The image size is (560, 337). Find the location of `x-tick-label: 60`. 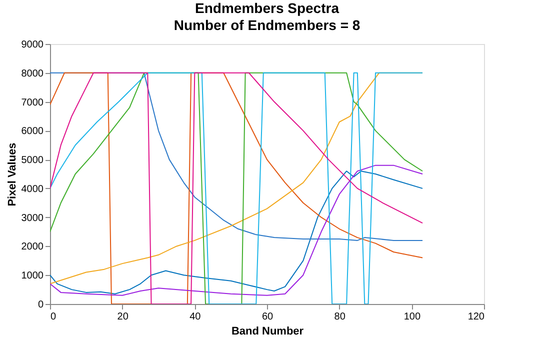

x-tick-label: 60 is located at coordinates (268, 317).